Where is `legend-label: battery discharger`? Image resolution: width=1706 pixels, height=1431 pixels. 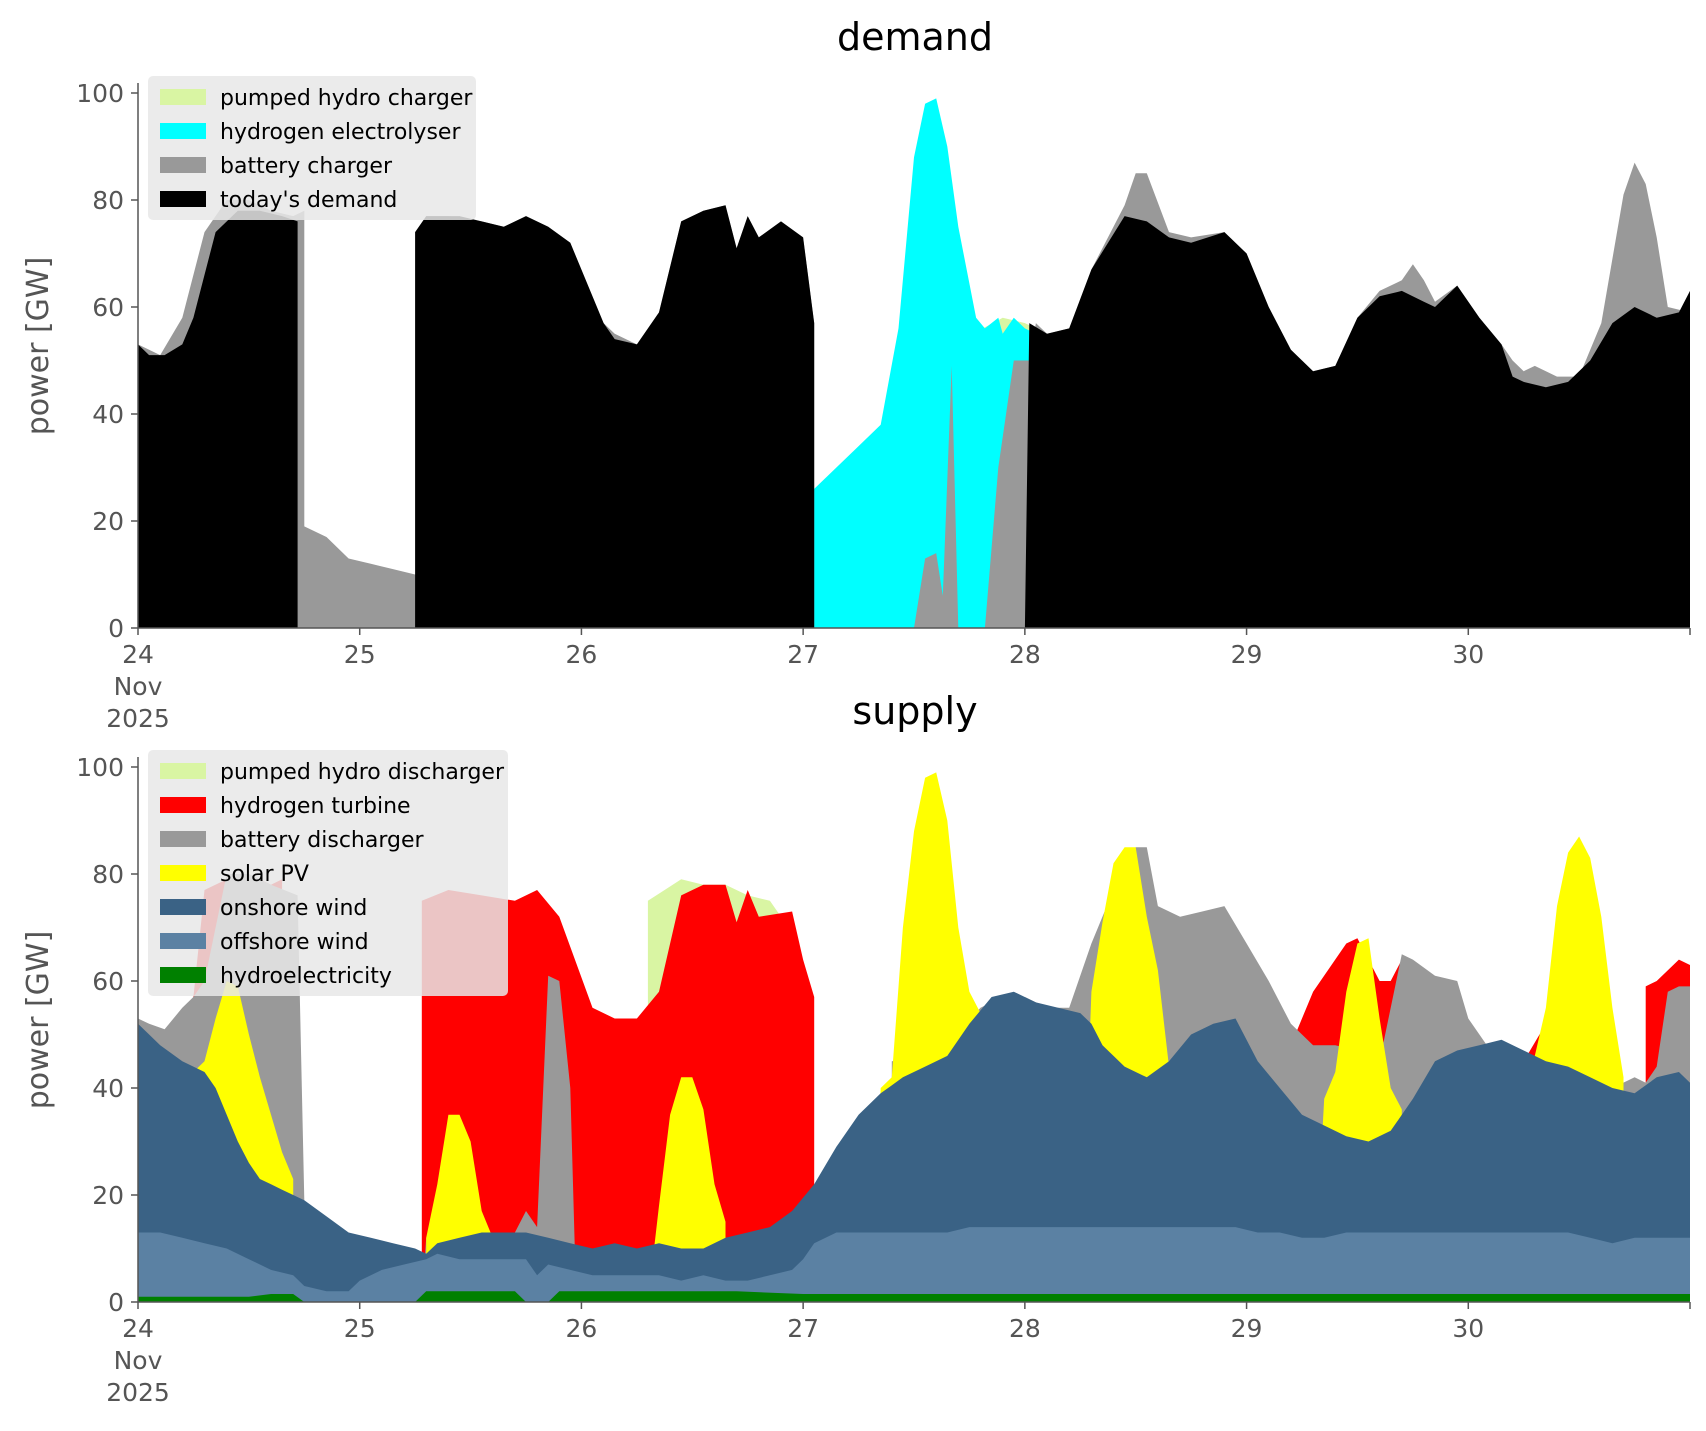 legend-label: battery discharger is located at coordinates (322, 840).